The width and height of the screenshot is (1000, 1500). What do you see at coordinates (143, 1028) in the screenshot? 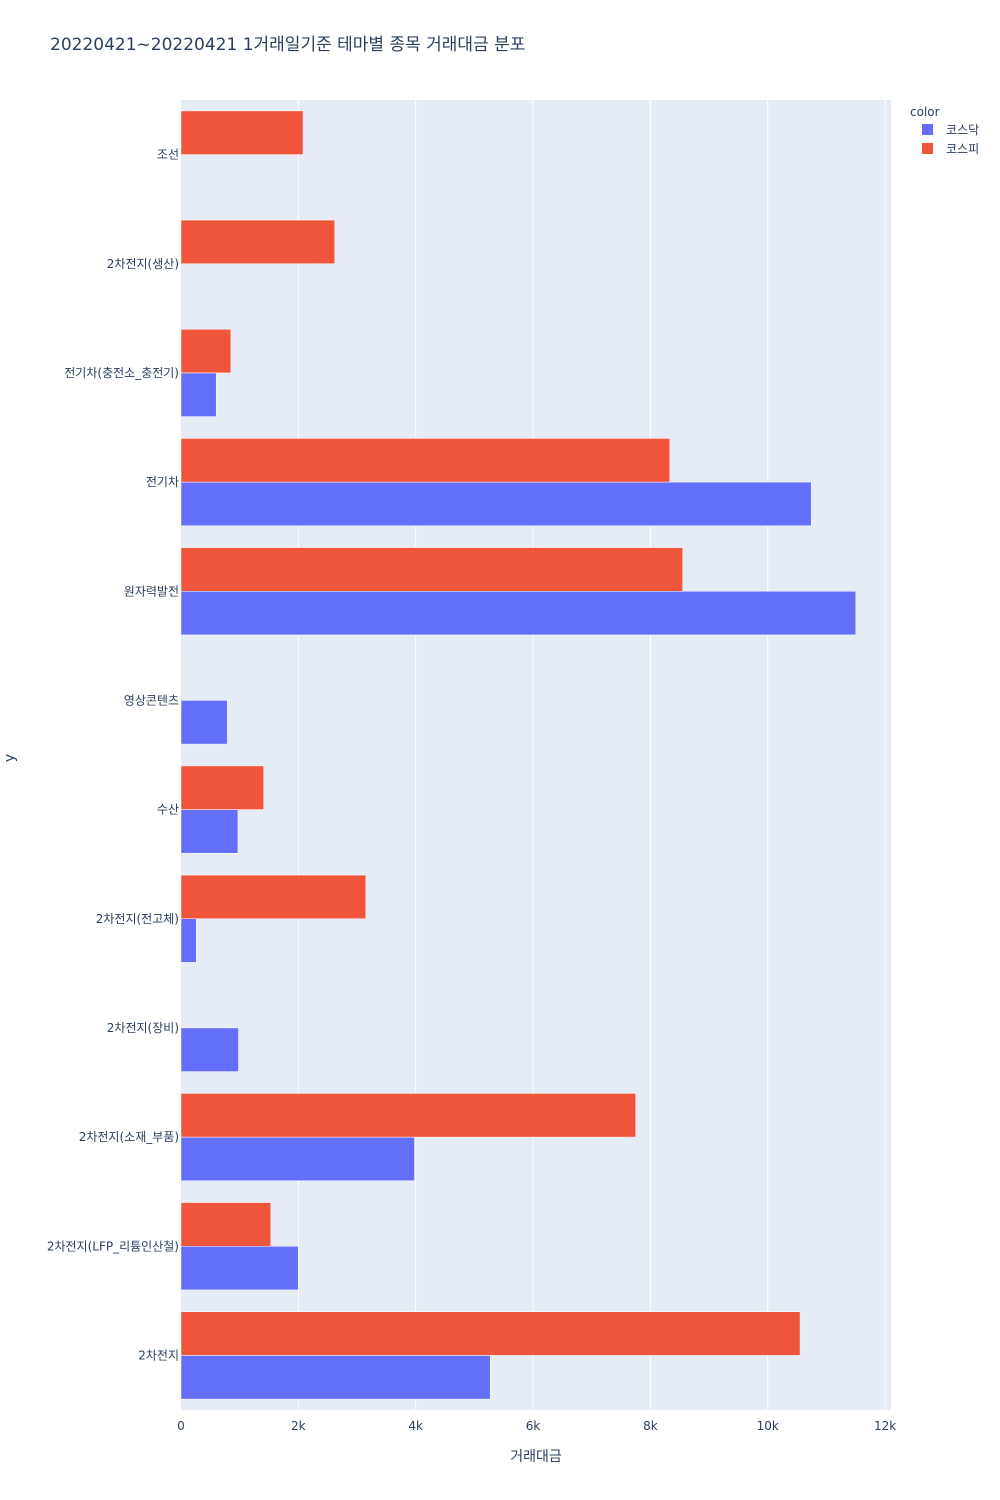
I see `y-tick-label: 2차전지(장비)` at bounding box center [143, 1028].